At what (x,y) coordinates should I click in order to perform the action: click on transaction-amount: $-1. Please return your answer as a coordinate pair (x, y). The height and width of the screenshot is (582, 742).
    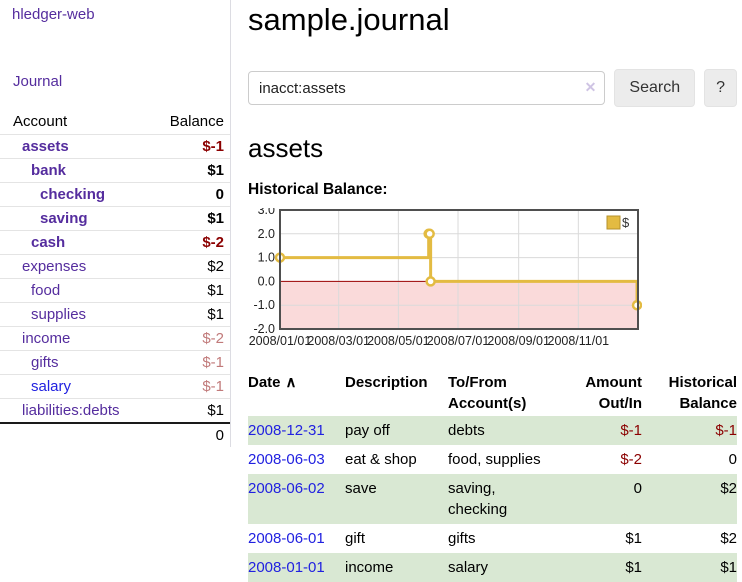
    Looking at the image, I should click on (631, 430).